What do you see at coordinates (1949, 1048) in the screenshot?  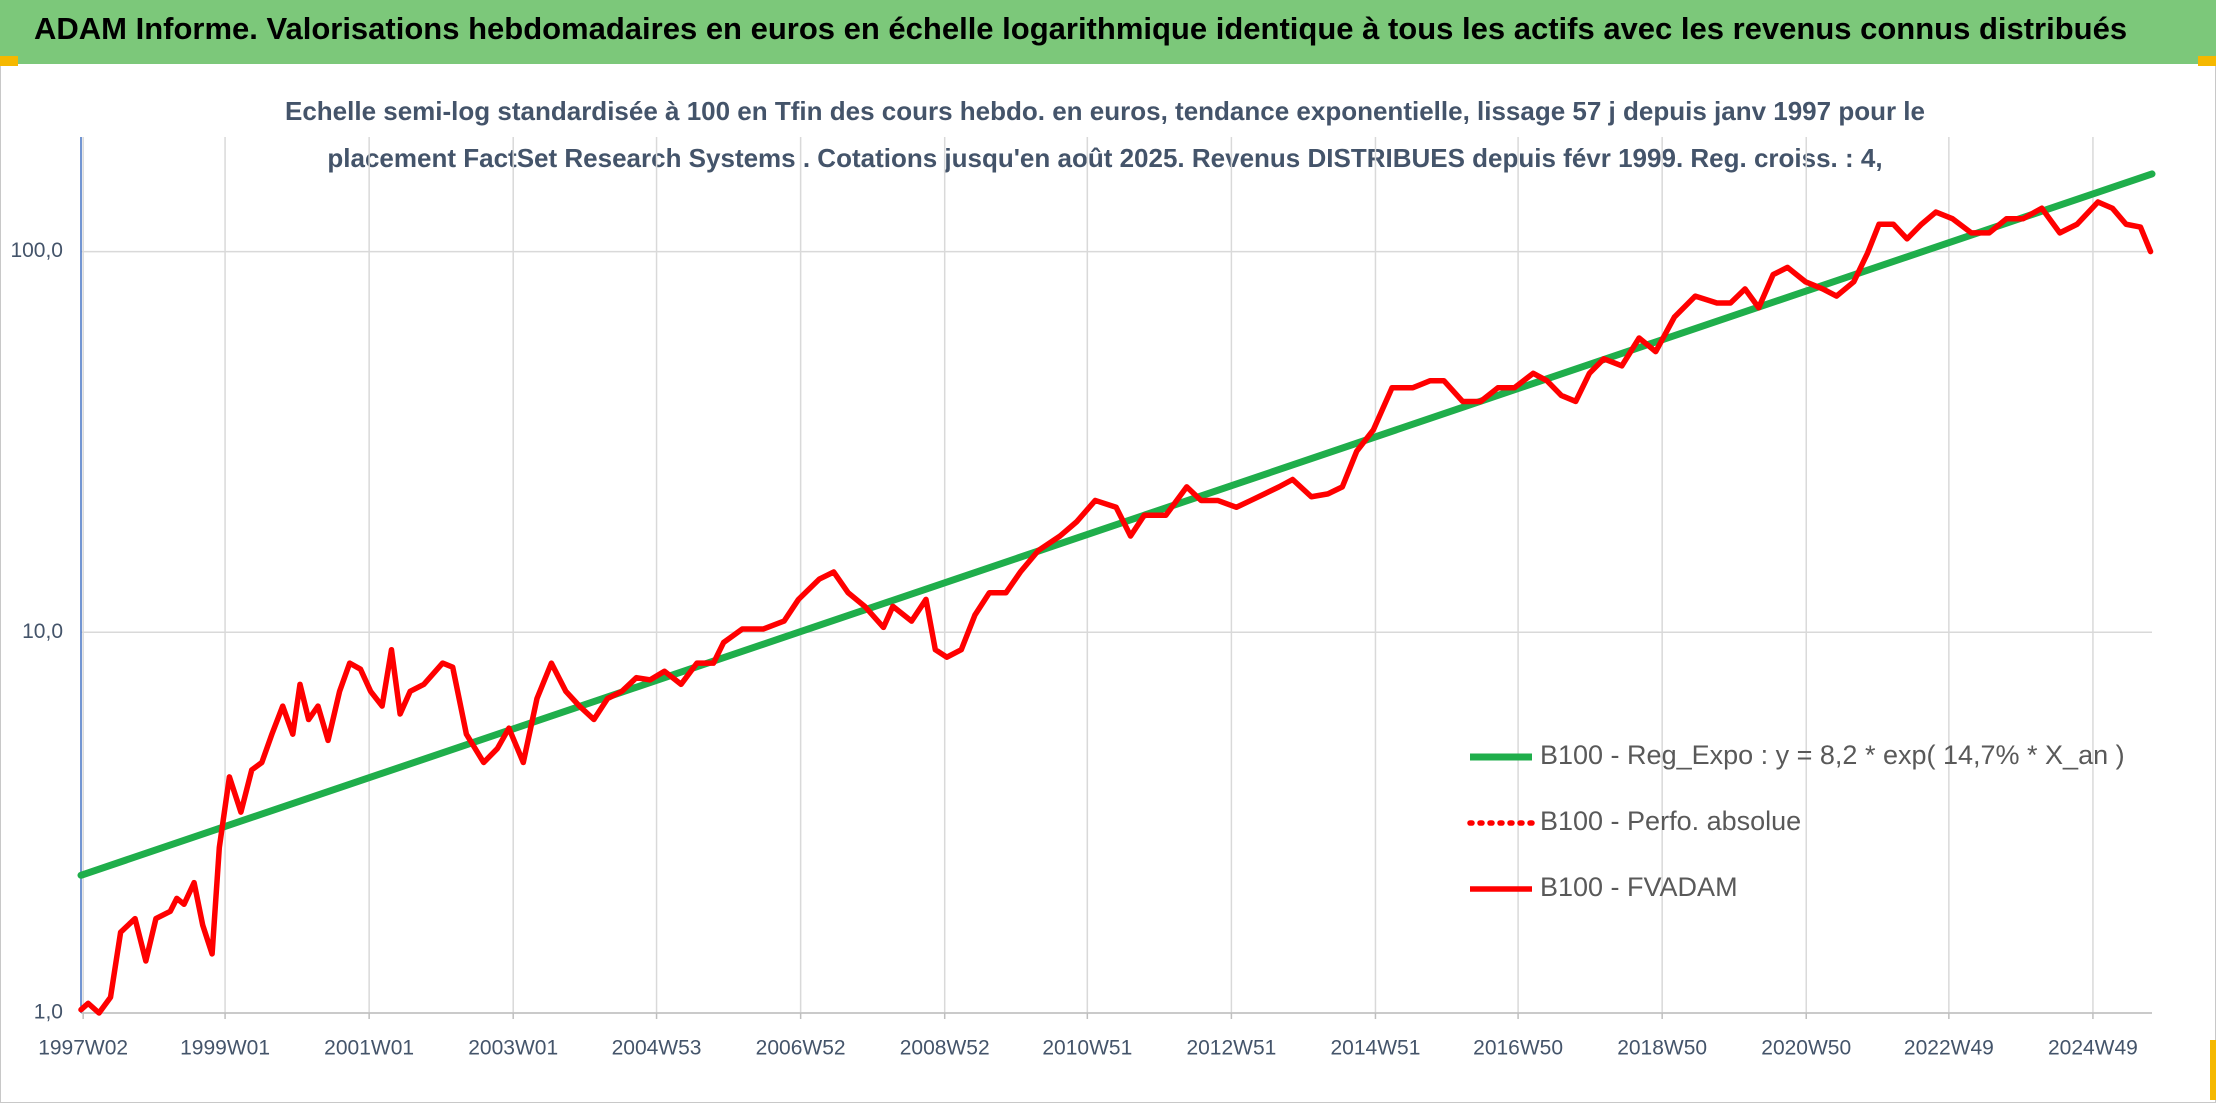 I see `x-tick-label: 2022W49` at bounding box center [1949, 1048].